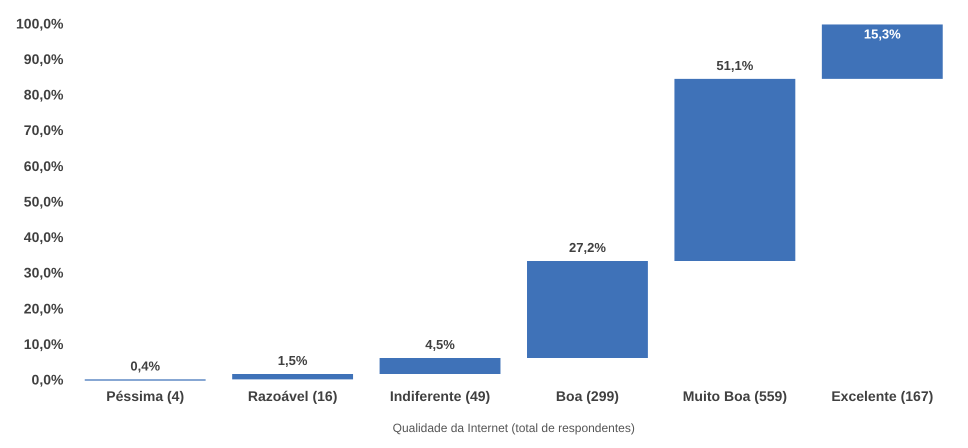  I want to click on x-tick-label: Boa (299), so click(587, 396).